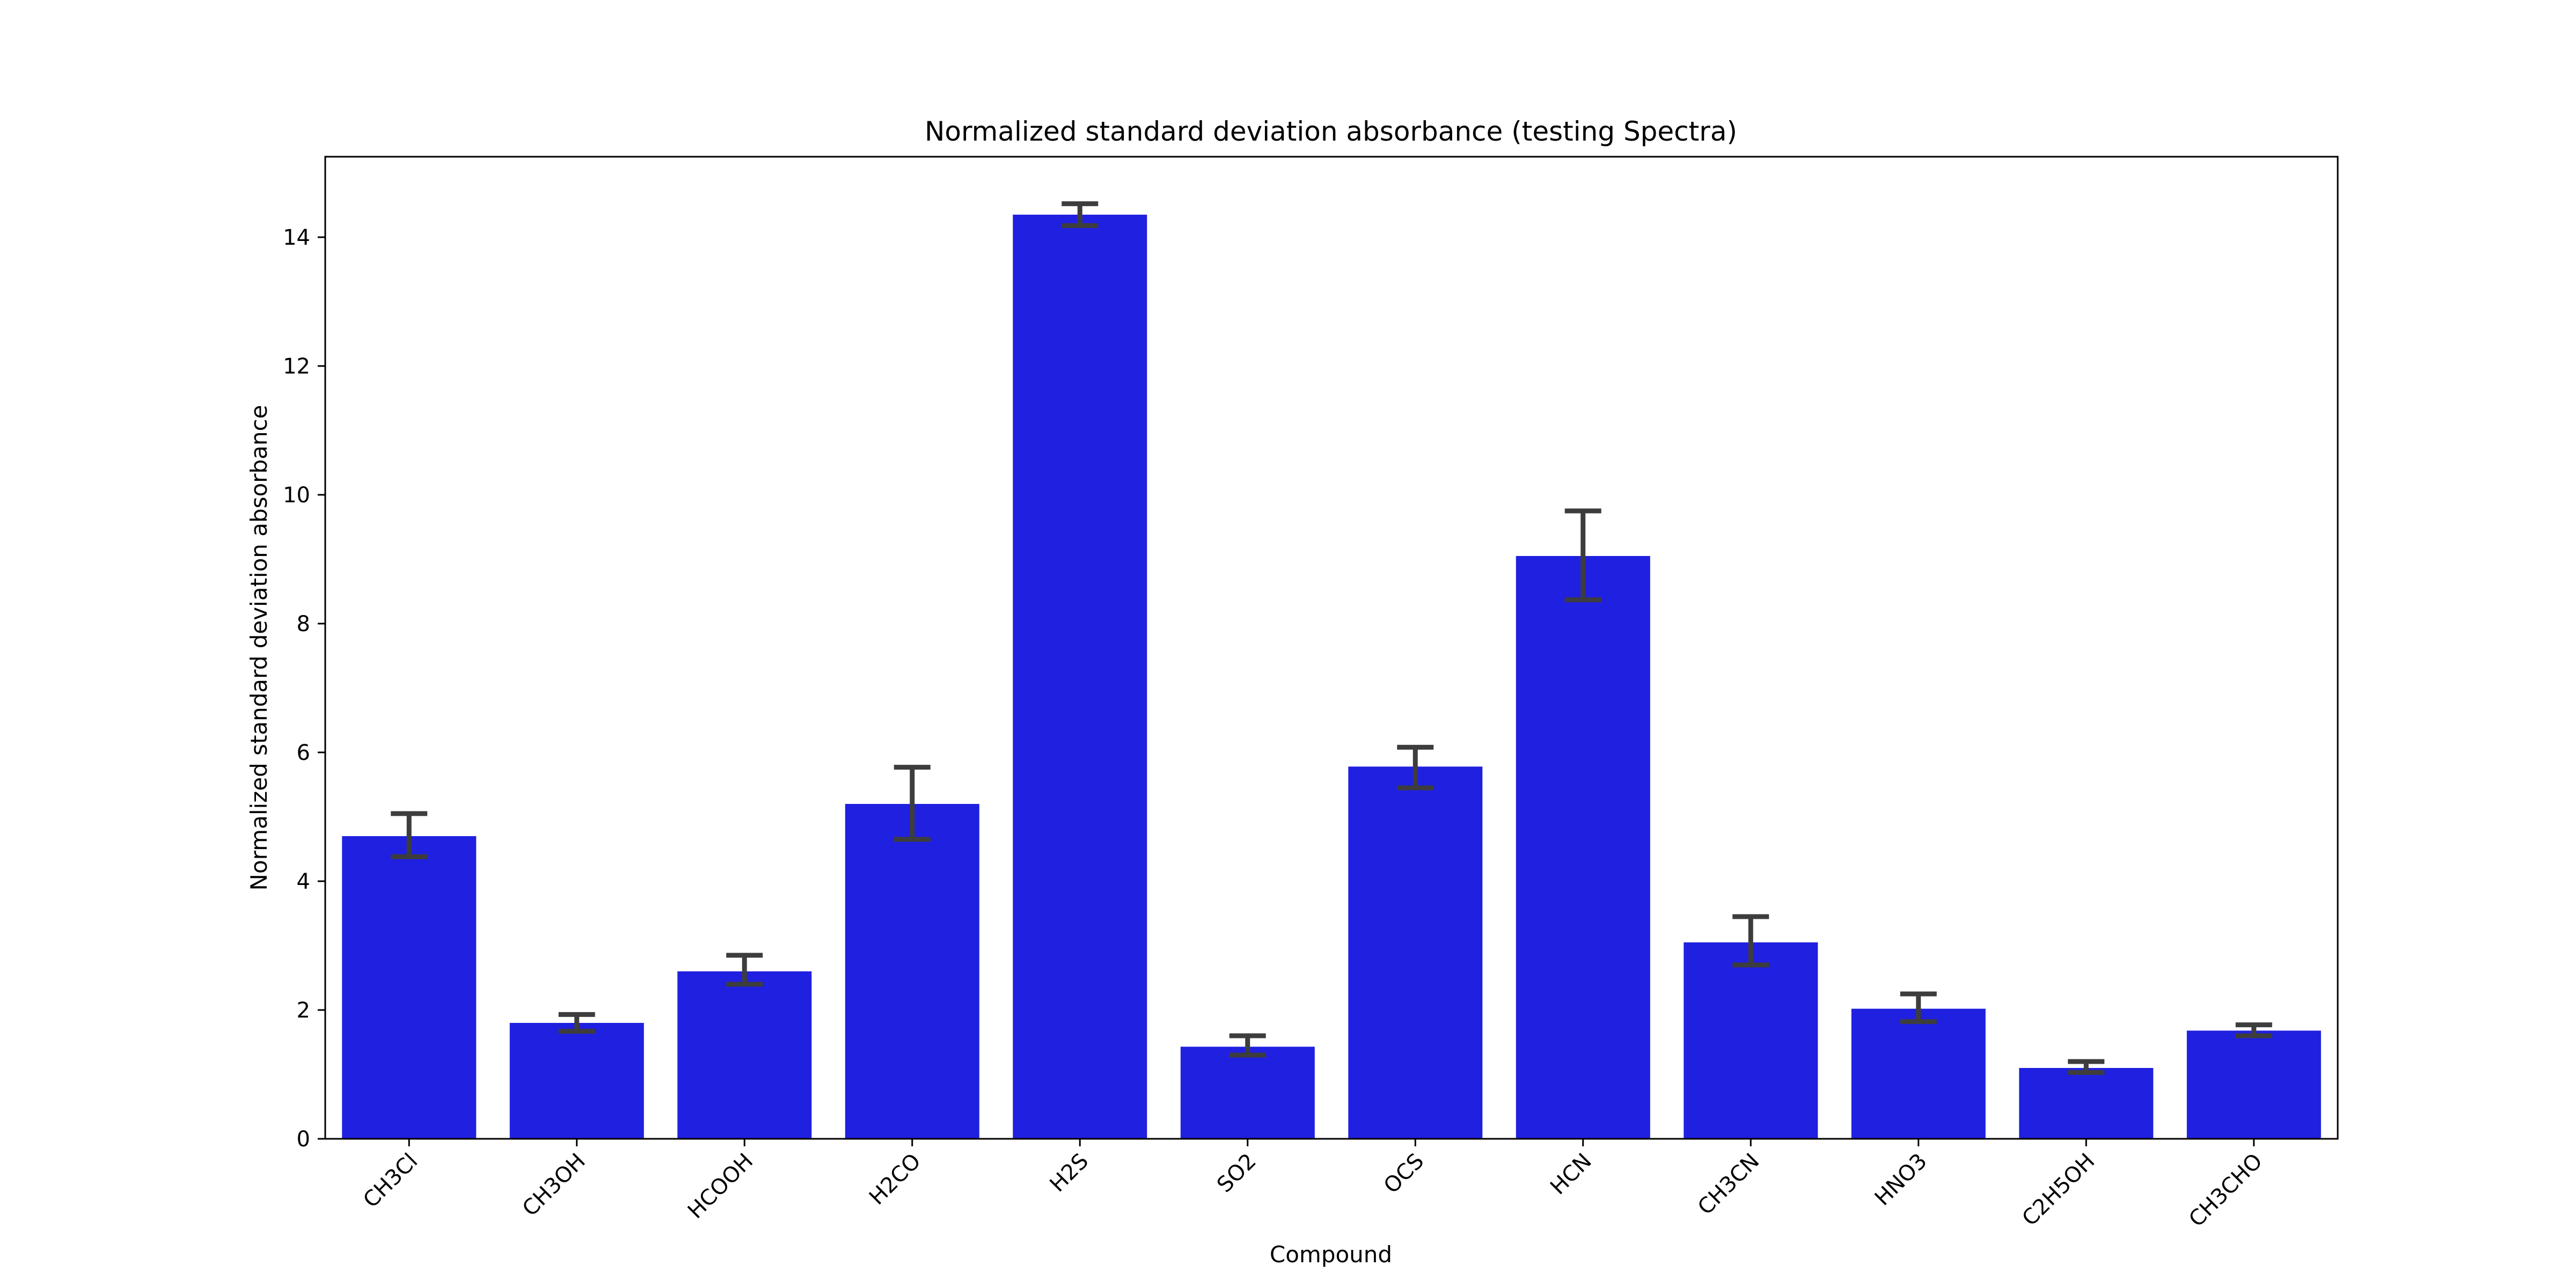 Image resolution: width=2576 pixels, height=1288 pixels. I want to click on x-tick-label: CH3CHO, so click(2225, 1190).